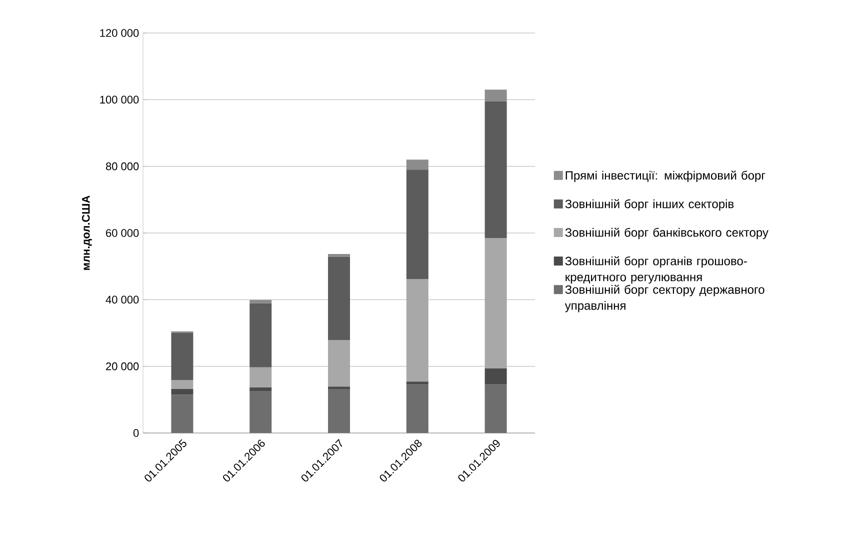  I want to click on y-tick-label: 80 000, so click(122, 166).